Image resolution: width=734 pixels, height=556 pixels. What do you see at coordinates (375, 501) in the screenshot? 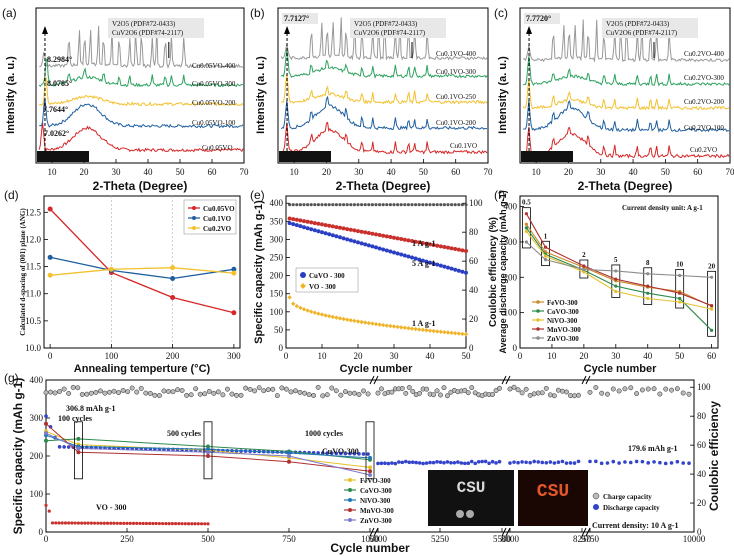
I see `legend-g-label-2: NiVO-300` at bounding box center [375, 501].